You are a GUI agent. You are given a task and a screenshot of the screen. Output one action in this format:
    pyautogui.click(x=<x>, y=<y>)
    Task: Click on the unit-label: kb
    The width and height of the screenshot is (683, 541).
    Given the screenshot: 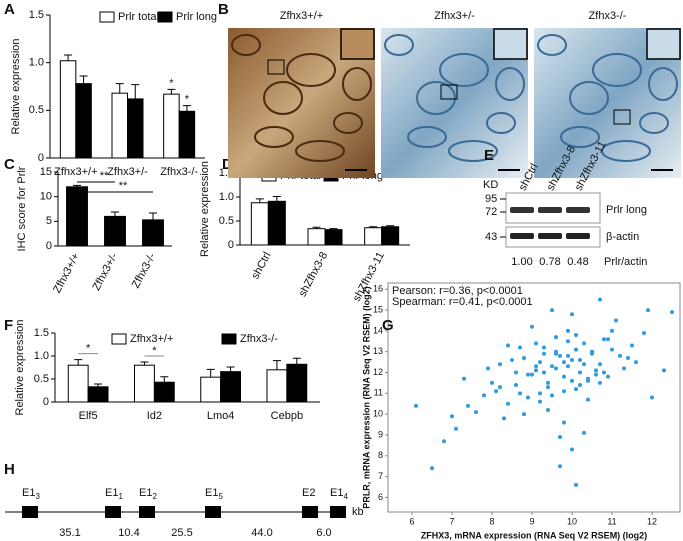 What is the action you would take?
    pyautogui.click(x=358, y=512)
    